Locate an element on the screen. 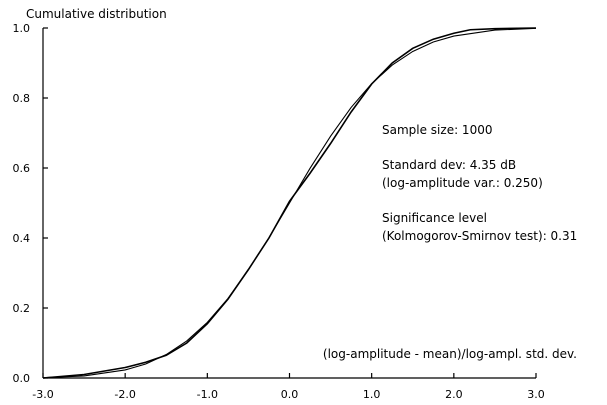  x-tick-label: 0.0 is located at coordinates (290, 394).